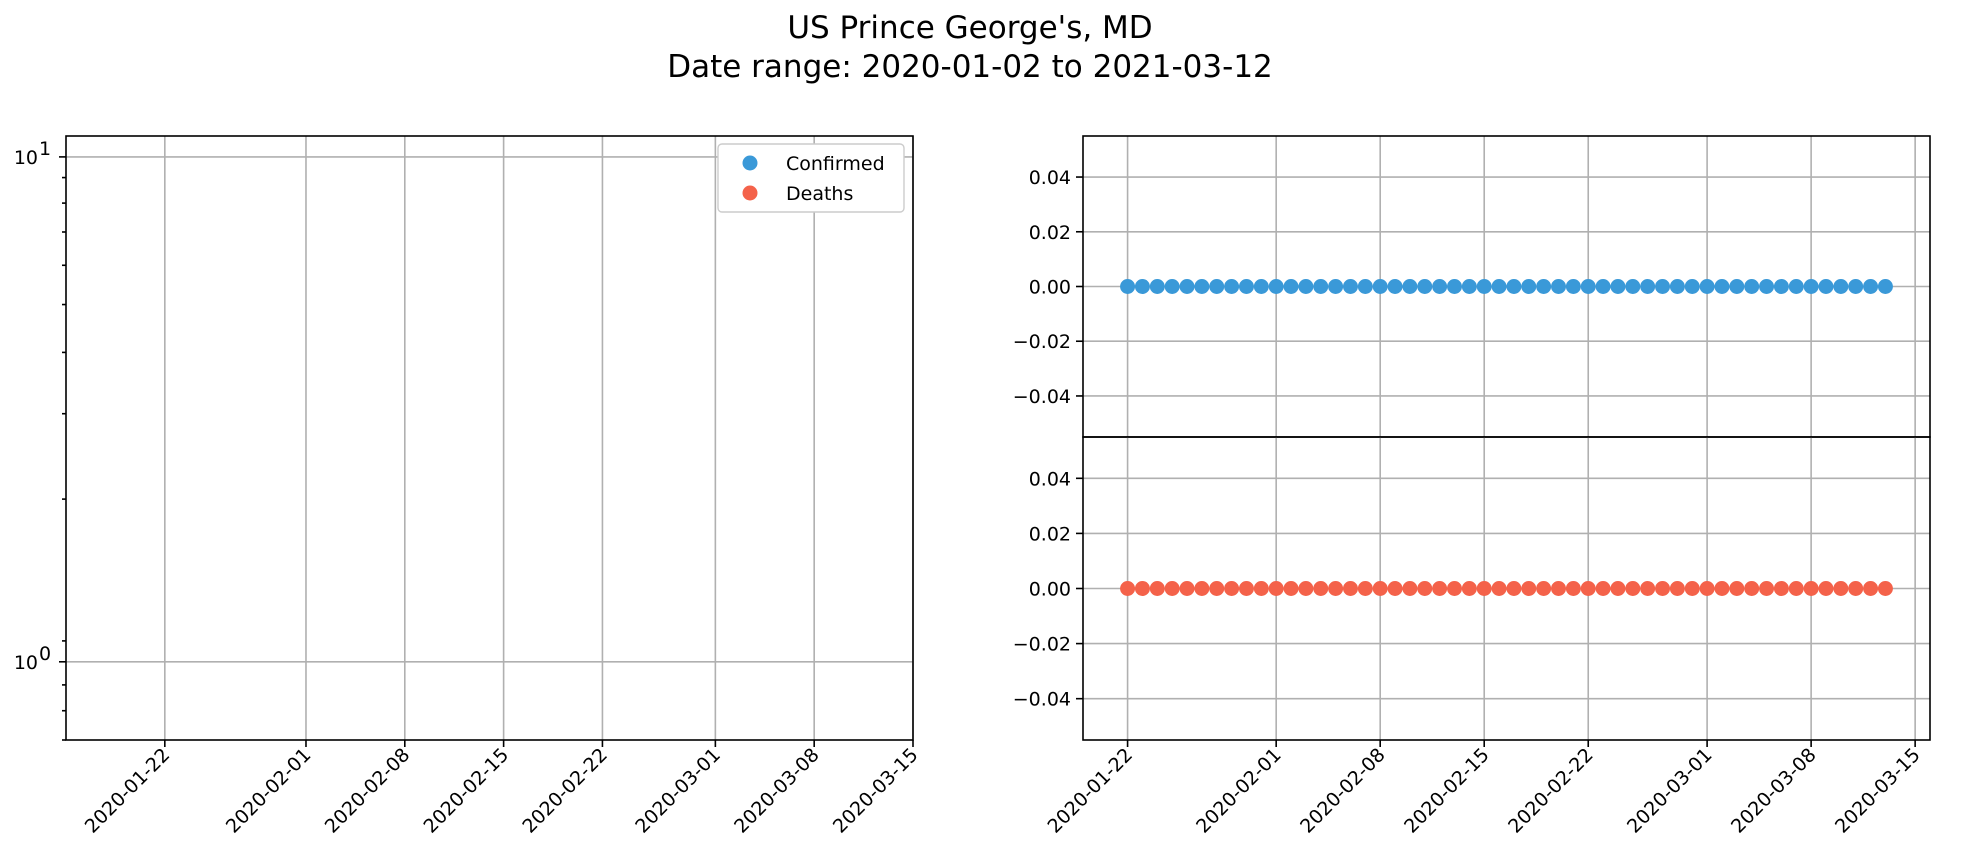 This screenshot has height=868, width=1983. Describe the element at coordinates (750, 163) in the screenshot. I see `legend-marker-confirmed` at that location.